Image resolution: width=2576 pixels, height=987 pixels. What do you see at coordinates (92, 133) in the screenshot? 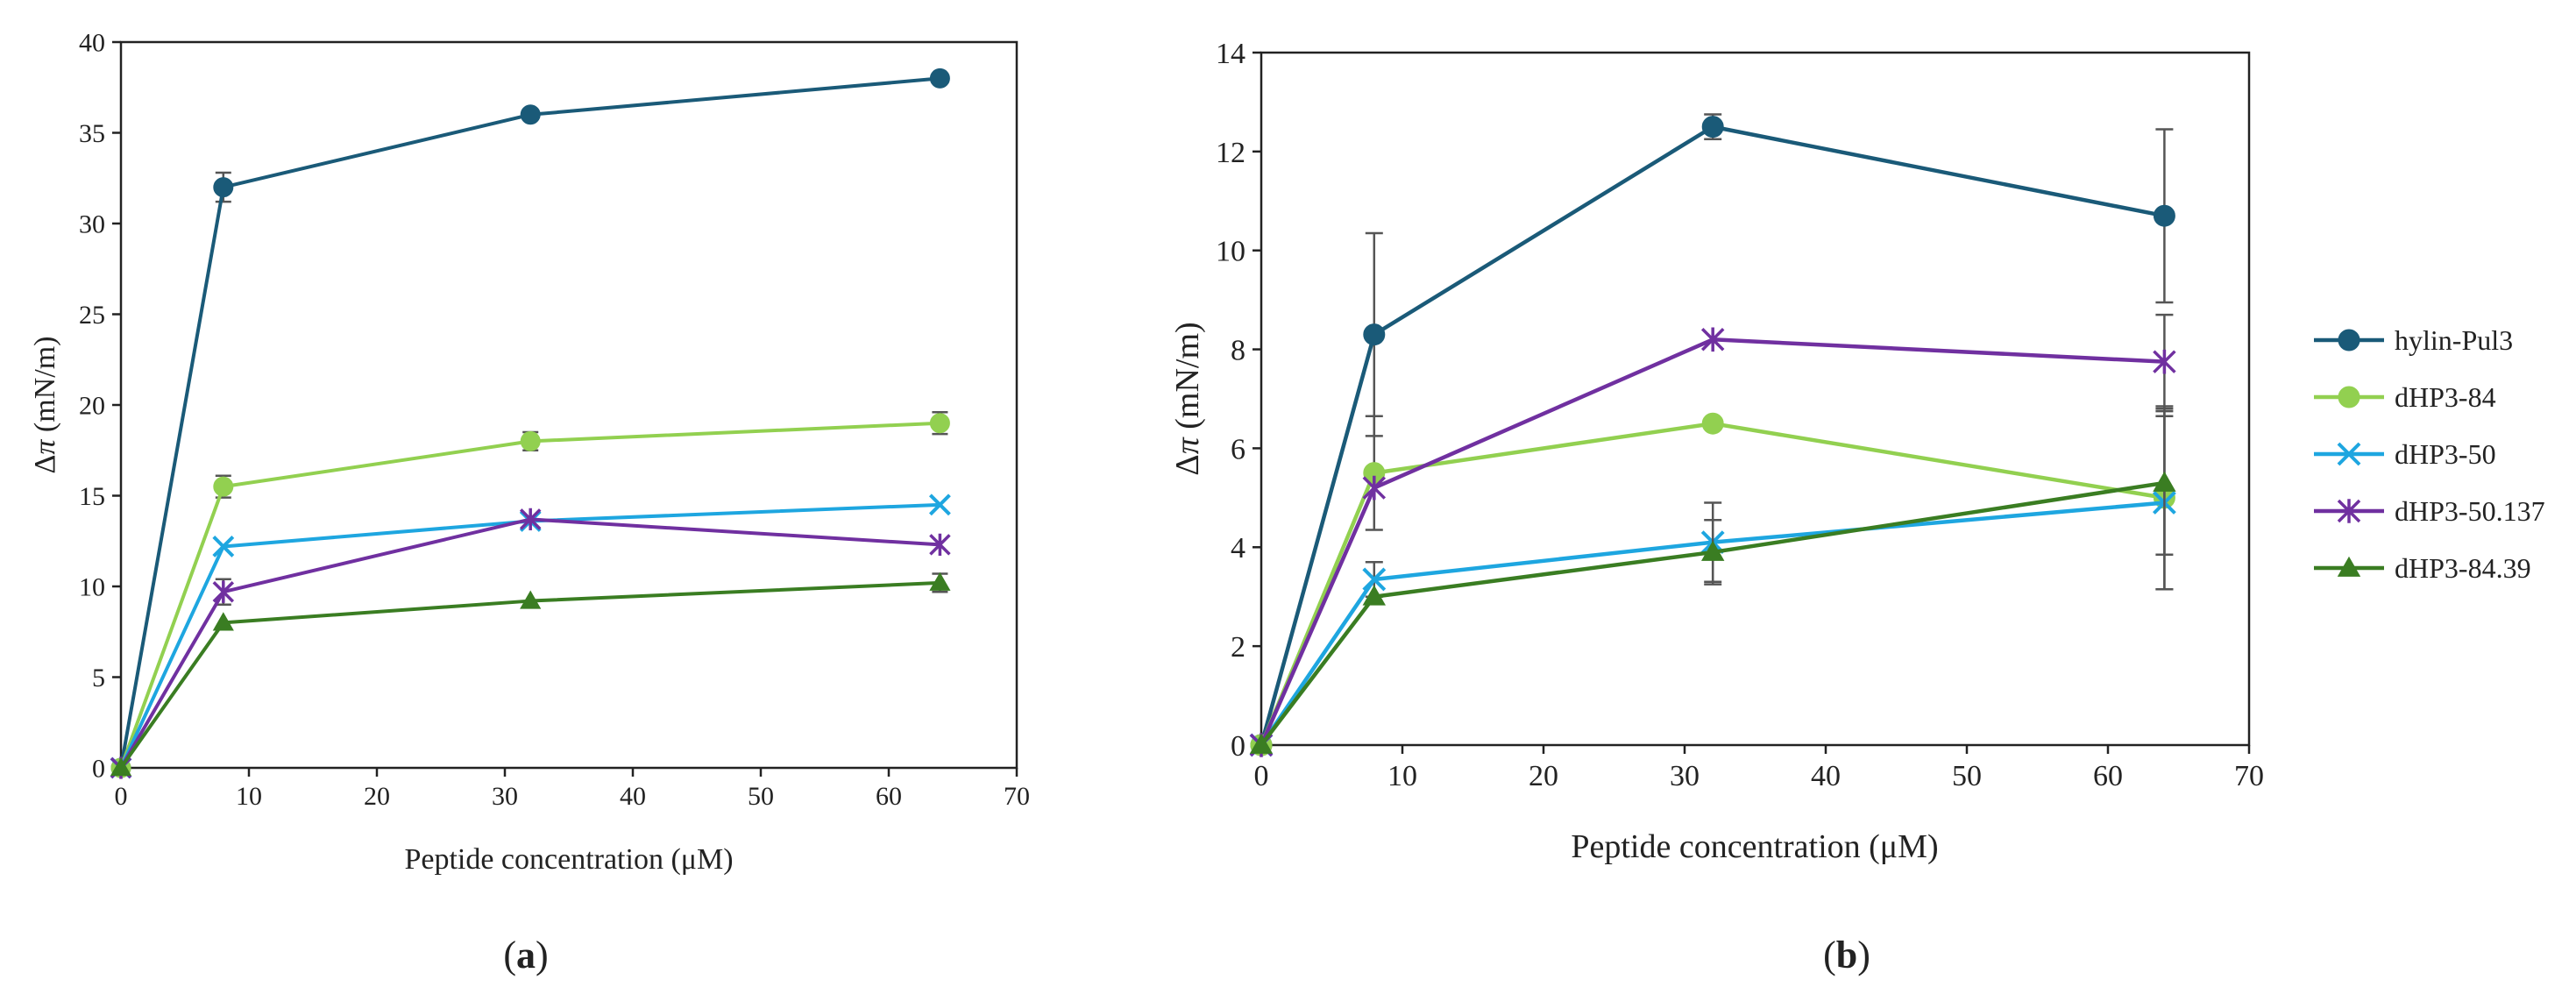
I see `y-tick-label: 35` at bounding box center [92, 133].